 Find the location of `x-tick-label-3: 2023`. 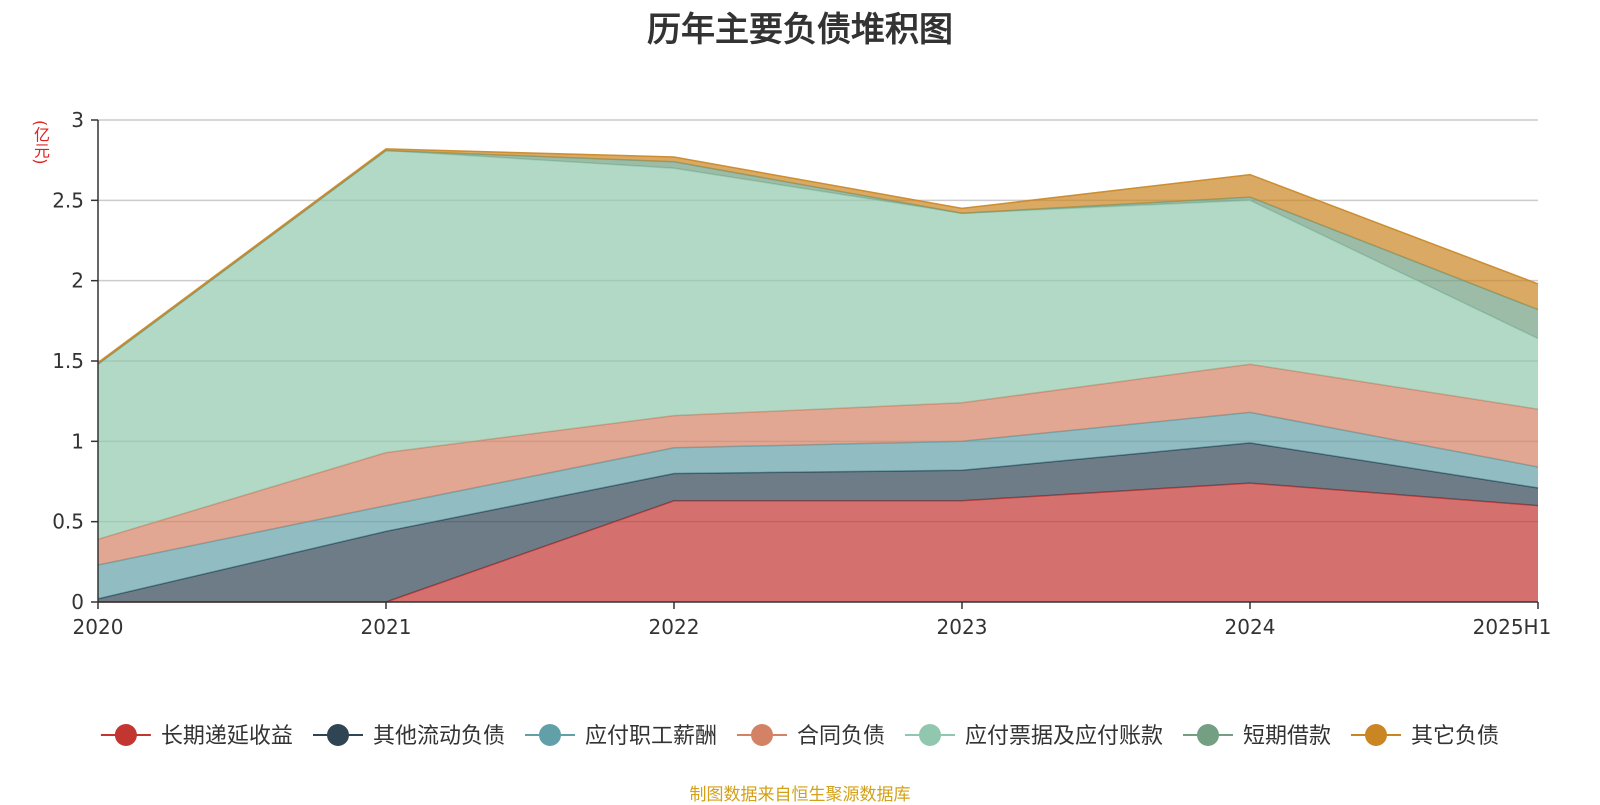

x-tick-label-3: 2023 is located at coordinates (962, 627).